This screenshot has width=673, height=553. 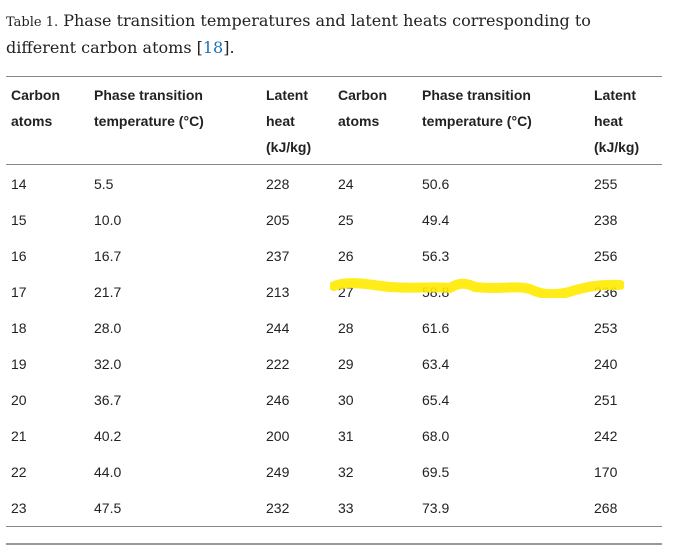 What do you see at coordinates (346, 472) in the screenshot?
I see `carbon-atoms-cell: 32` at bounding box center [346, 472].